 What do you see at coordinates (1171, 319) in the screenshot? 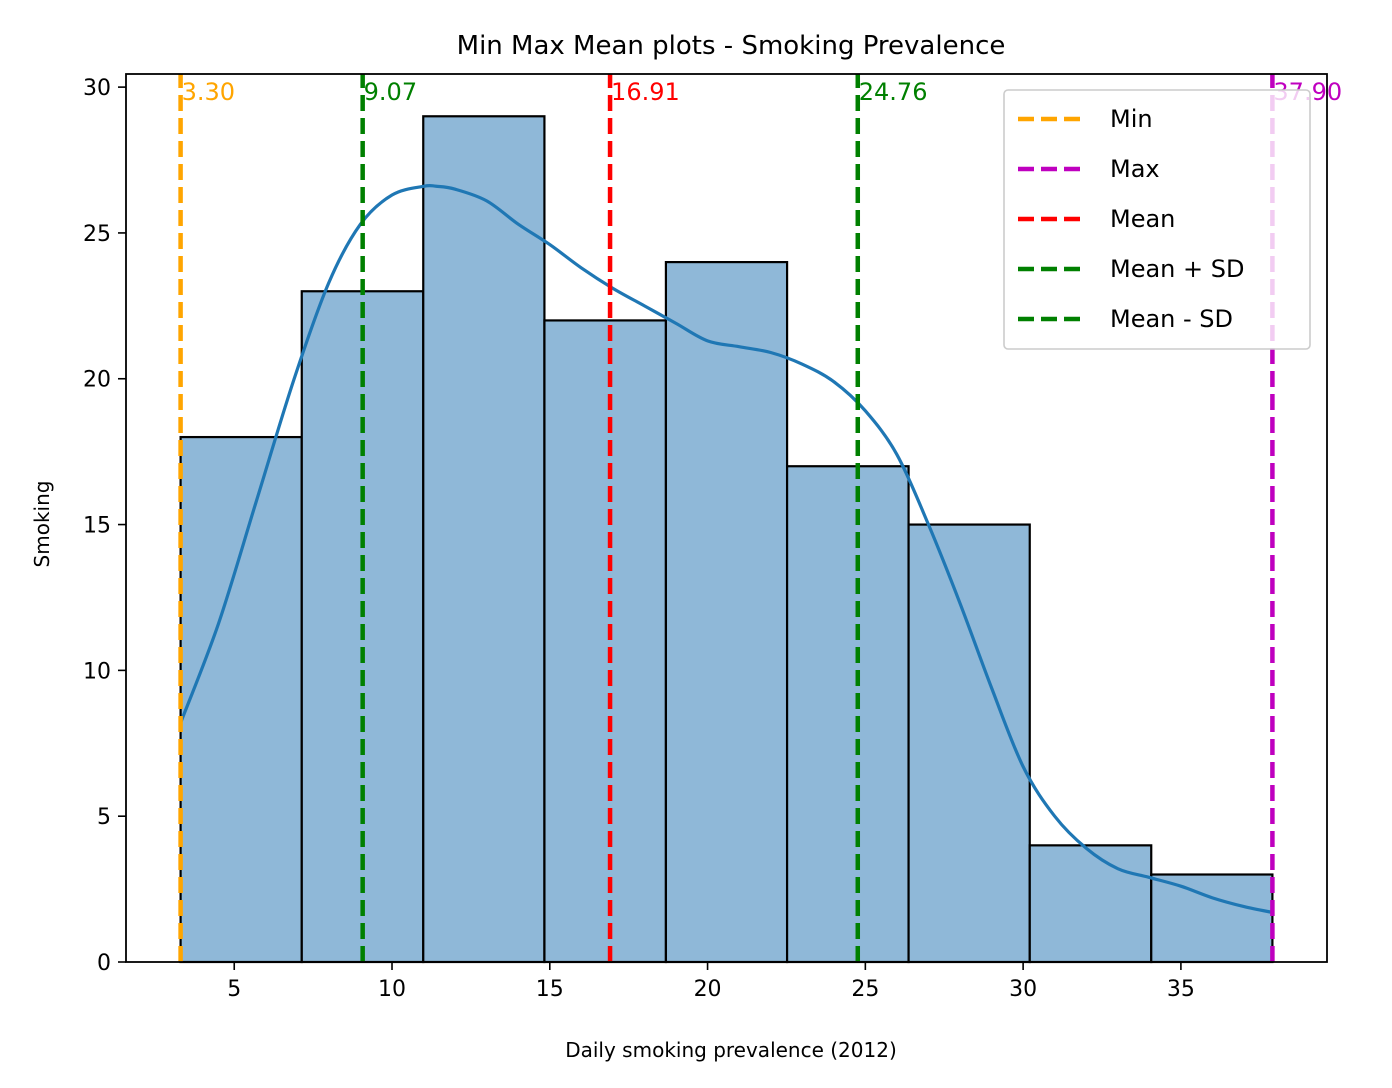
I see `legend-item-4: Mean - SD` at bounding box center [1171, 319].